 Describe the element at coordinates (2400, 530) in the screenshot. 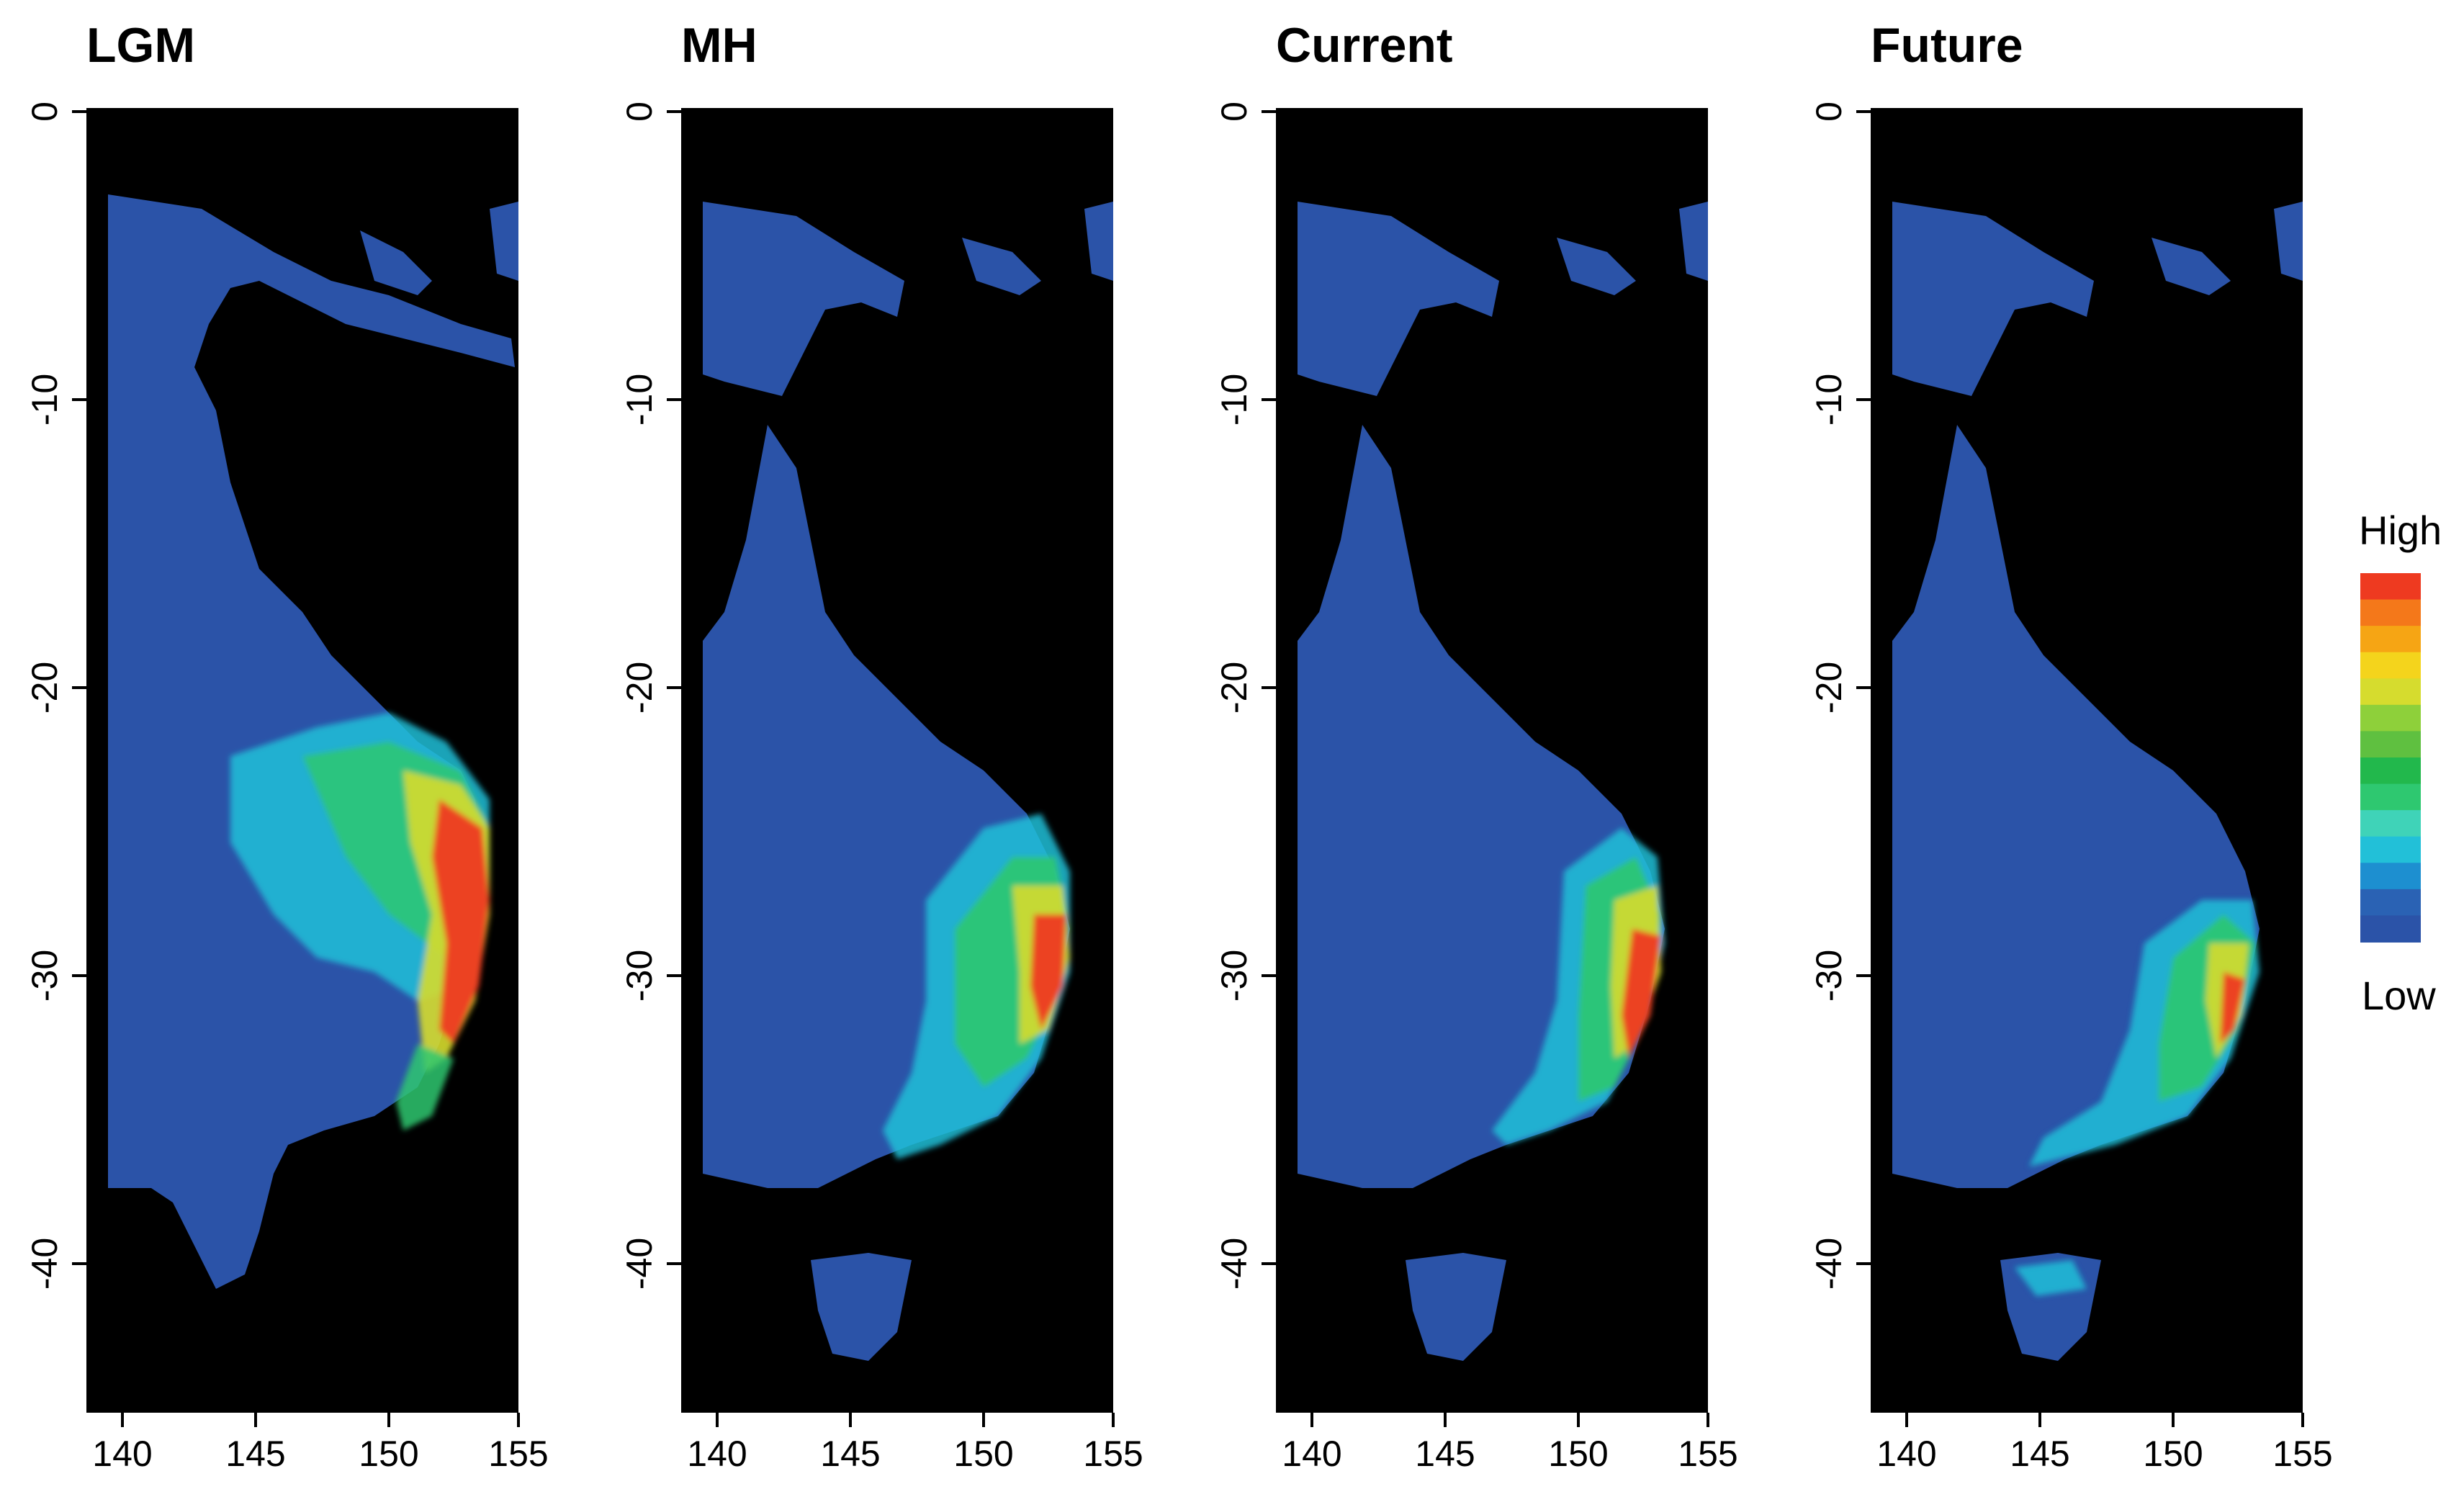

I see `legend-high-label: High` at that location.